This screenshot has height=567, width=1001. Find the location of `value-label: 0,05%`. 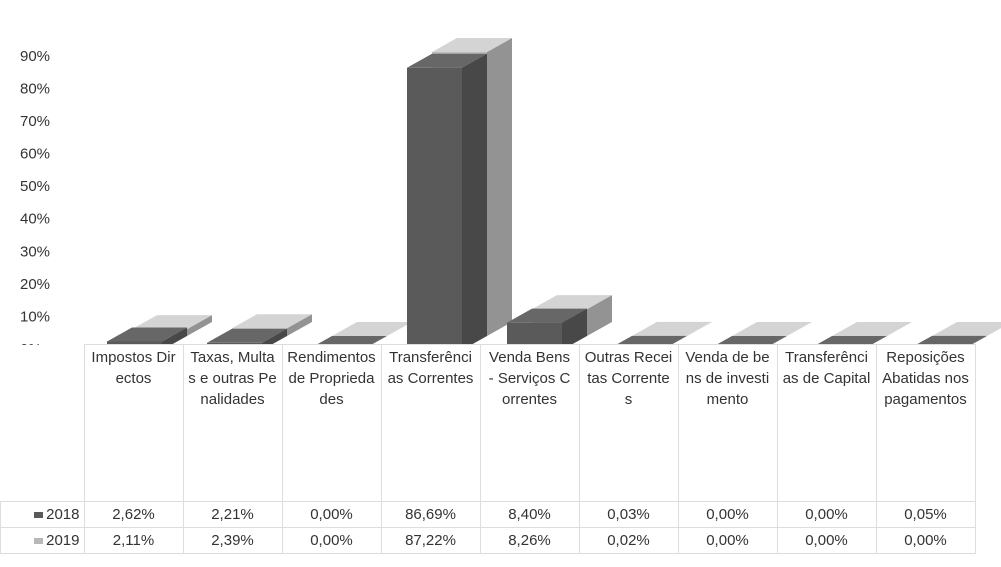

value-label: 0,05% is located at coordinates (925, 514).